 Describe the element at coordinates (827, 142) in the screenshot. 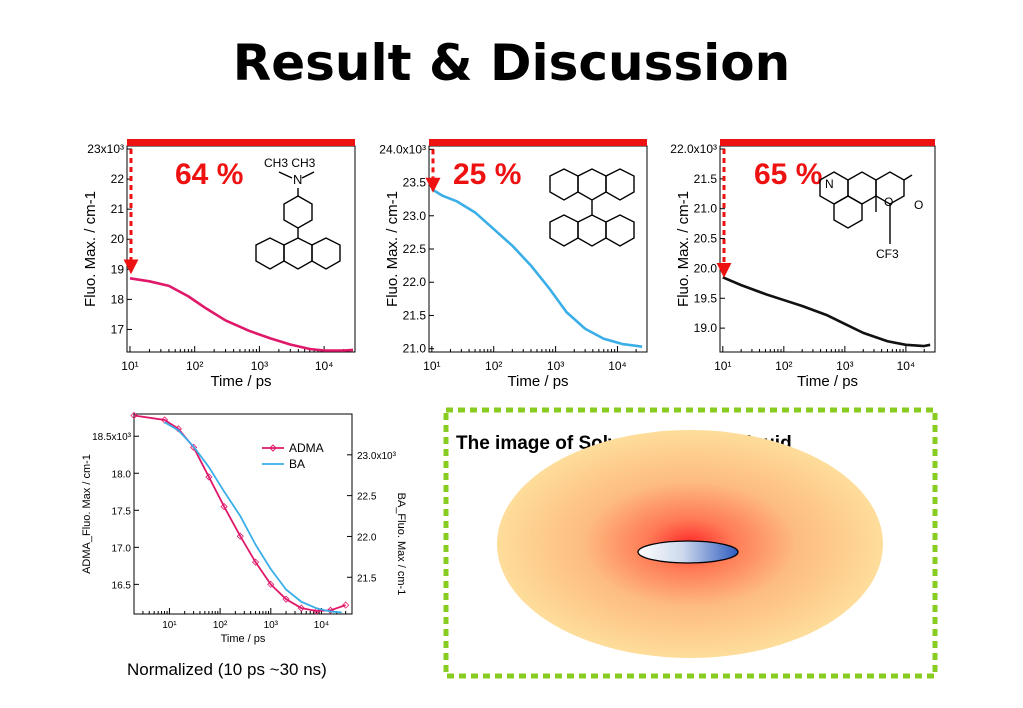

I see `c153-red-bar` at that location.